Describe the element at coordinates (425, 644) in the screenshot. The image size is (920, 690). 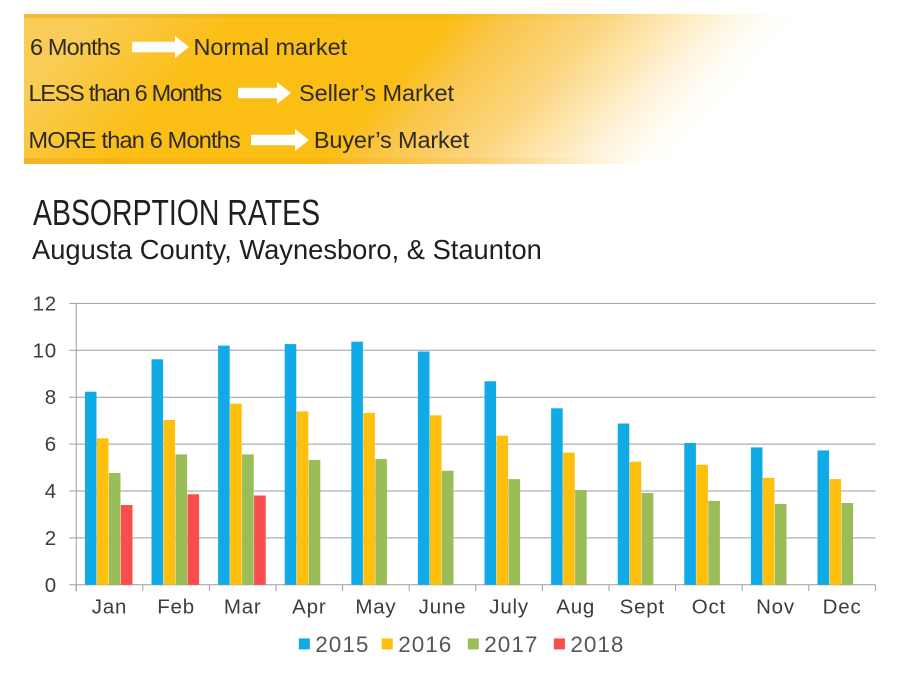
I see `svg-text: 2016` at that location.